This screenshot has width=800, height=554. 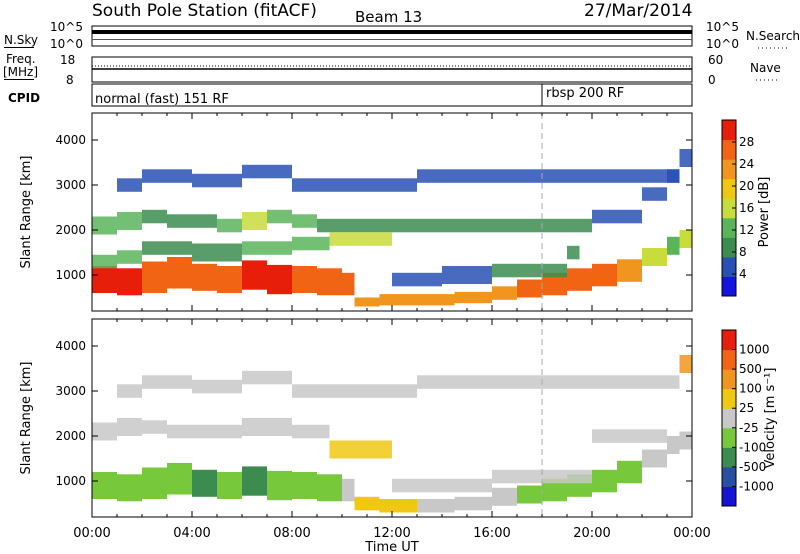 I want to click on nave-label: Nave, so click(x=765, y=68).